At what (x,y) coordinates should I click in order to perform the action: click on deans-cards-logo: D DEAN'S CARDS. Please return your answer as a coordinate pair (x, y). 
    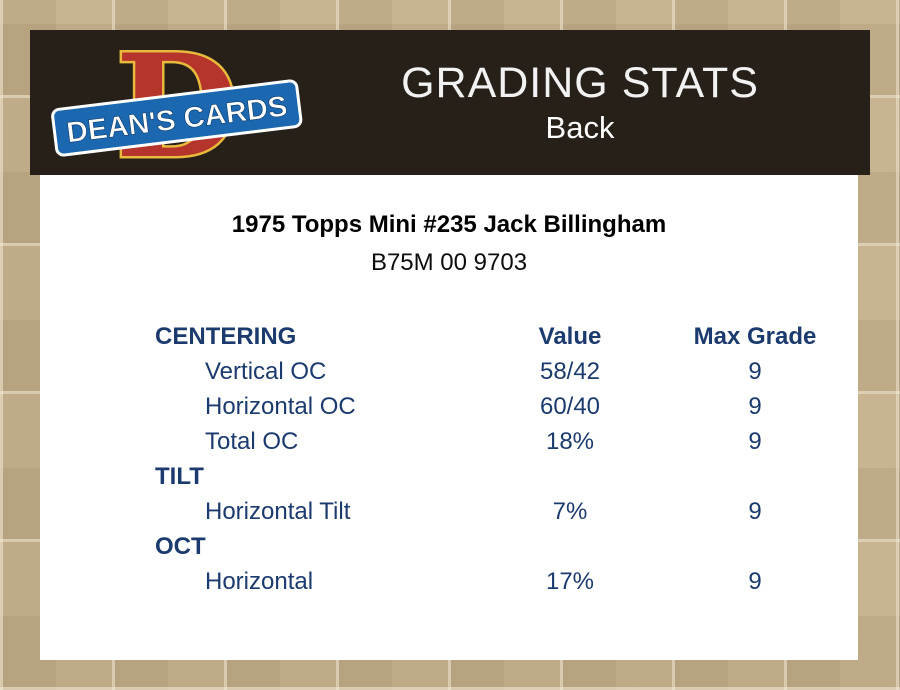
    Looking at the image, I should click on (177, 107).